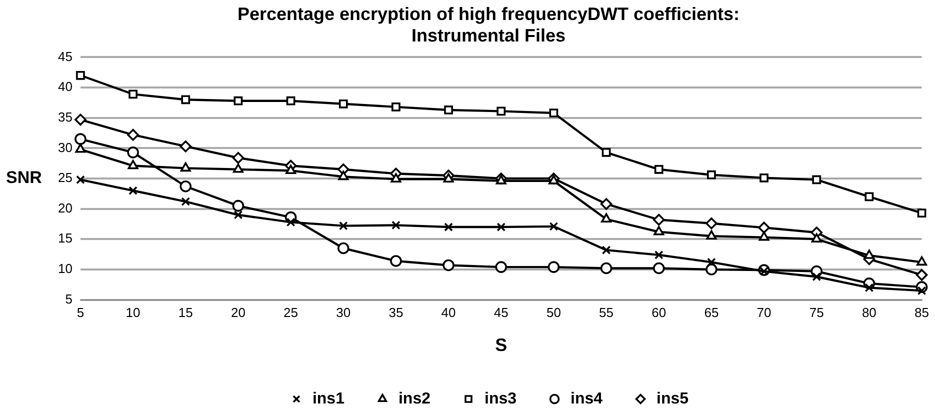 The width and height of the screenshot is (935, 417). I want to click on y-tick-label: 15, so click(65, 238).